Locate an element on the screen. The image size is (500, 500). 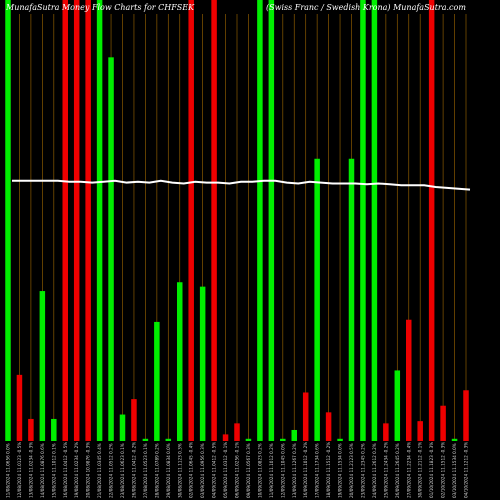
x-tick-label: 20/08/2024 10.9876 -0.3% is located at coordinates (88, 470).